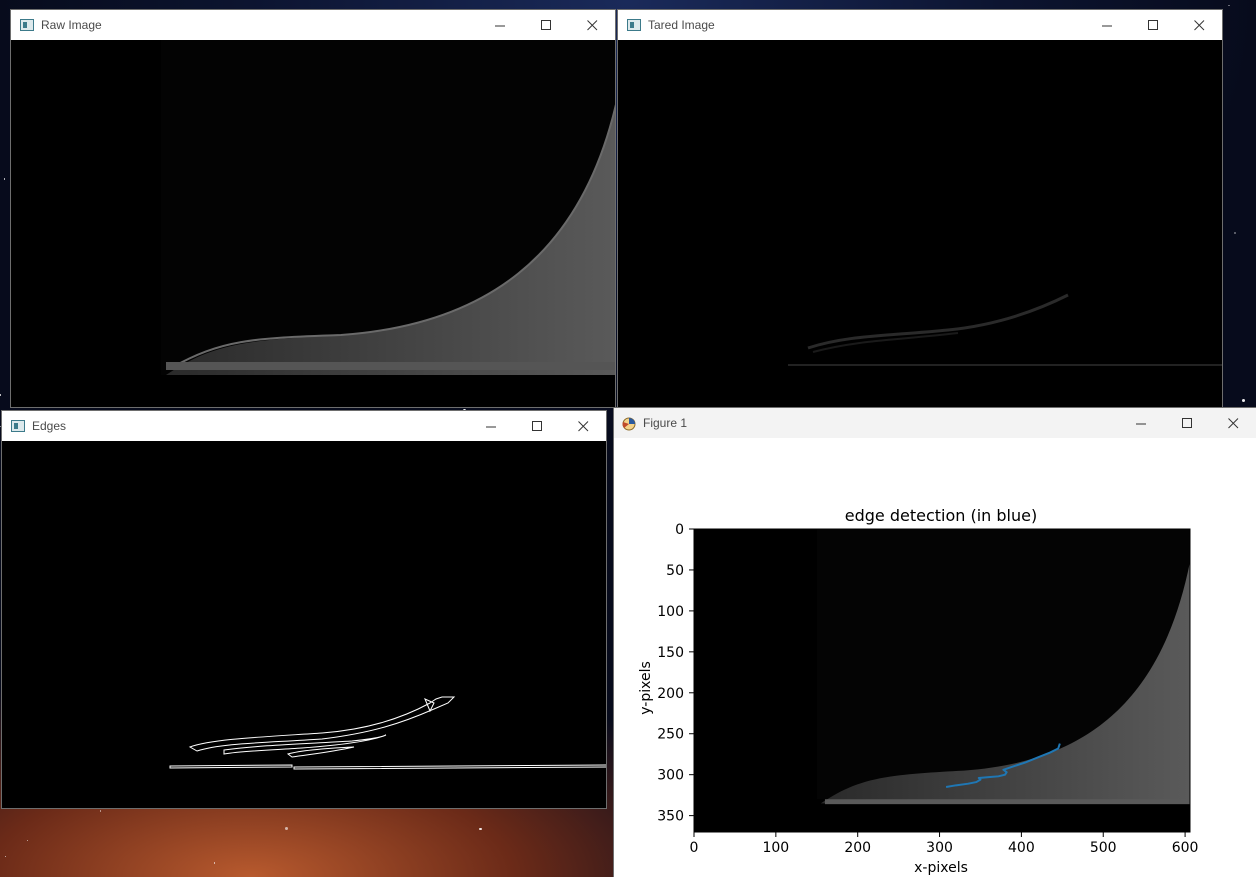  I want to click on raw-image-titlebar: Raw Image, so click(313, 25).